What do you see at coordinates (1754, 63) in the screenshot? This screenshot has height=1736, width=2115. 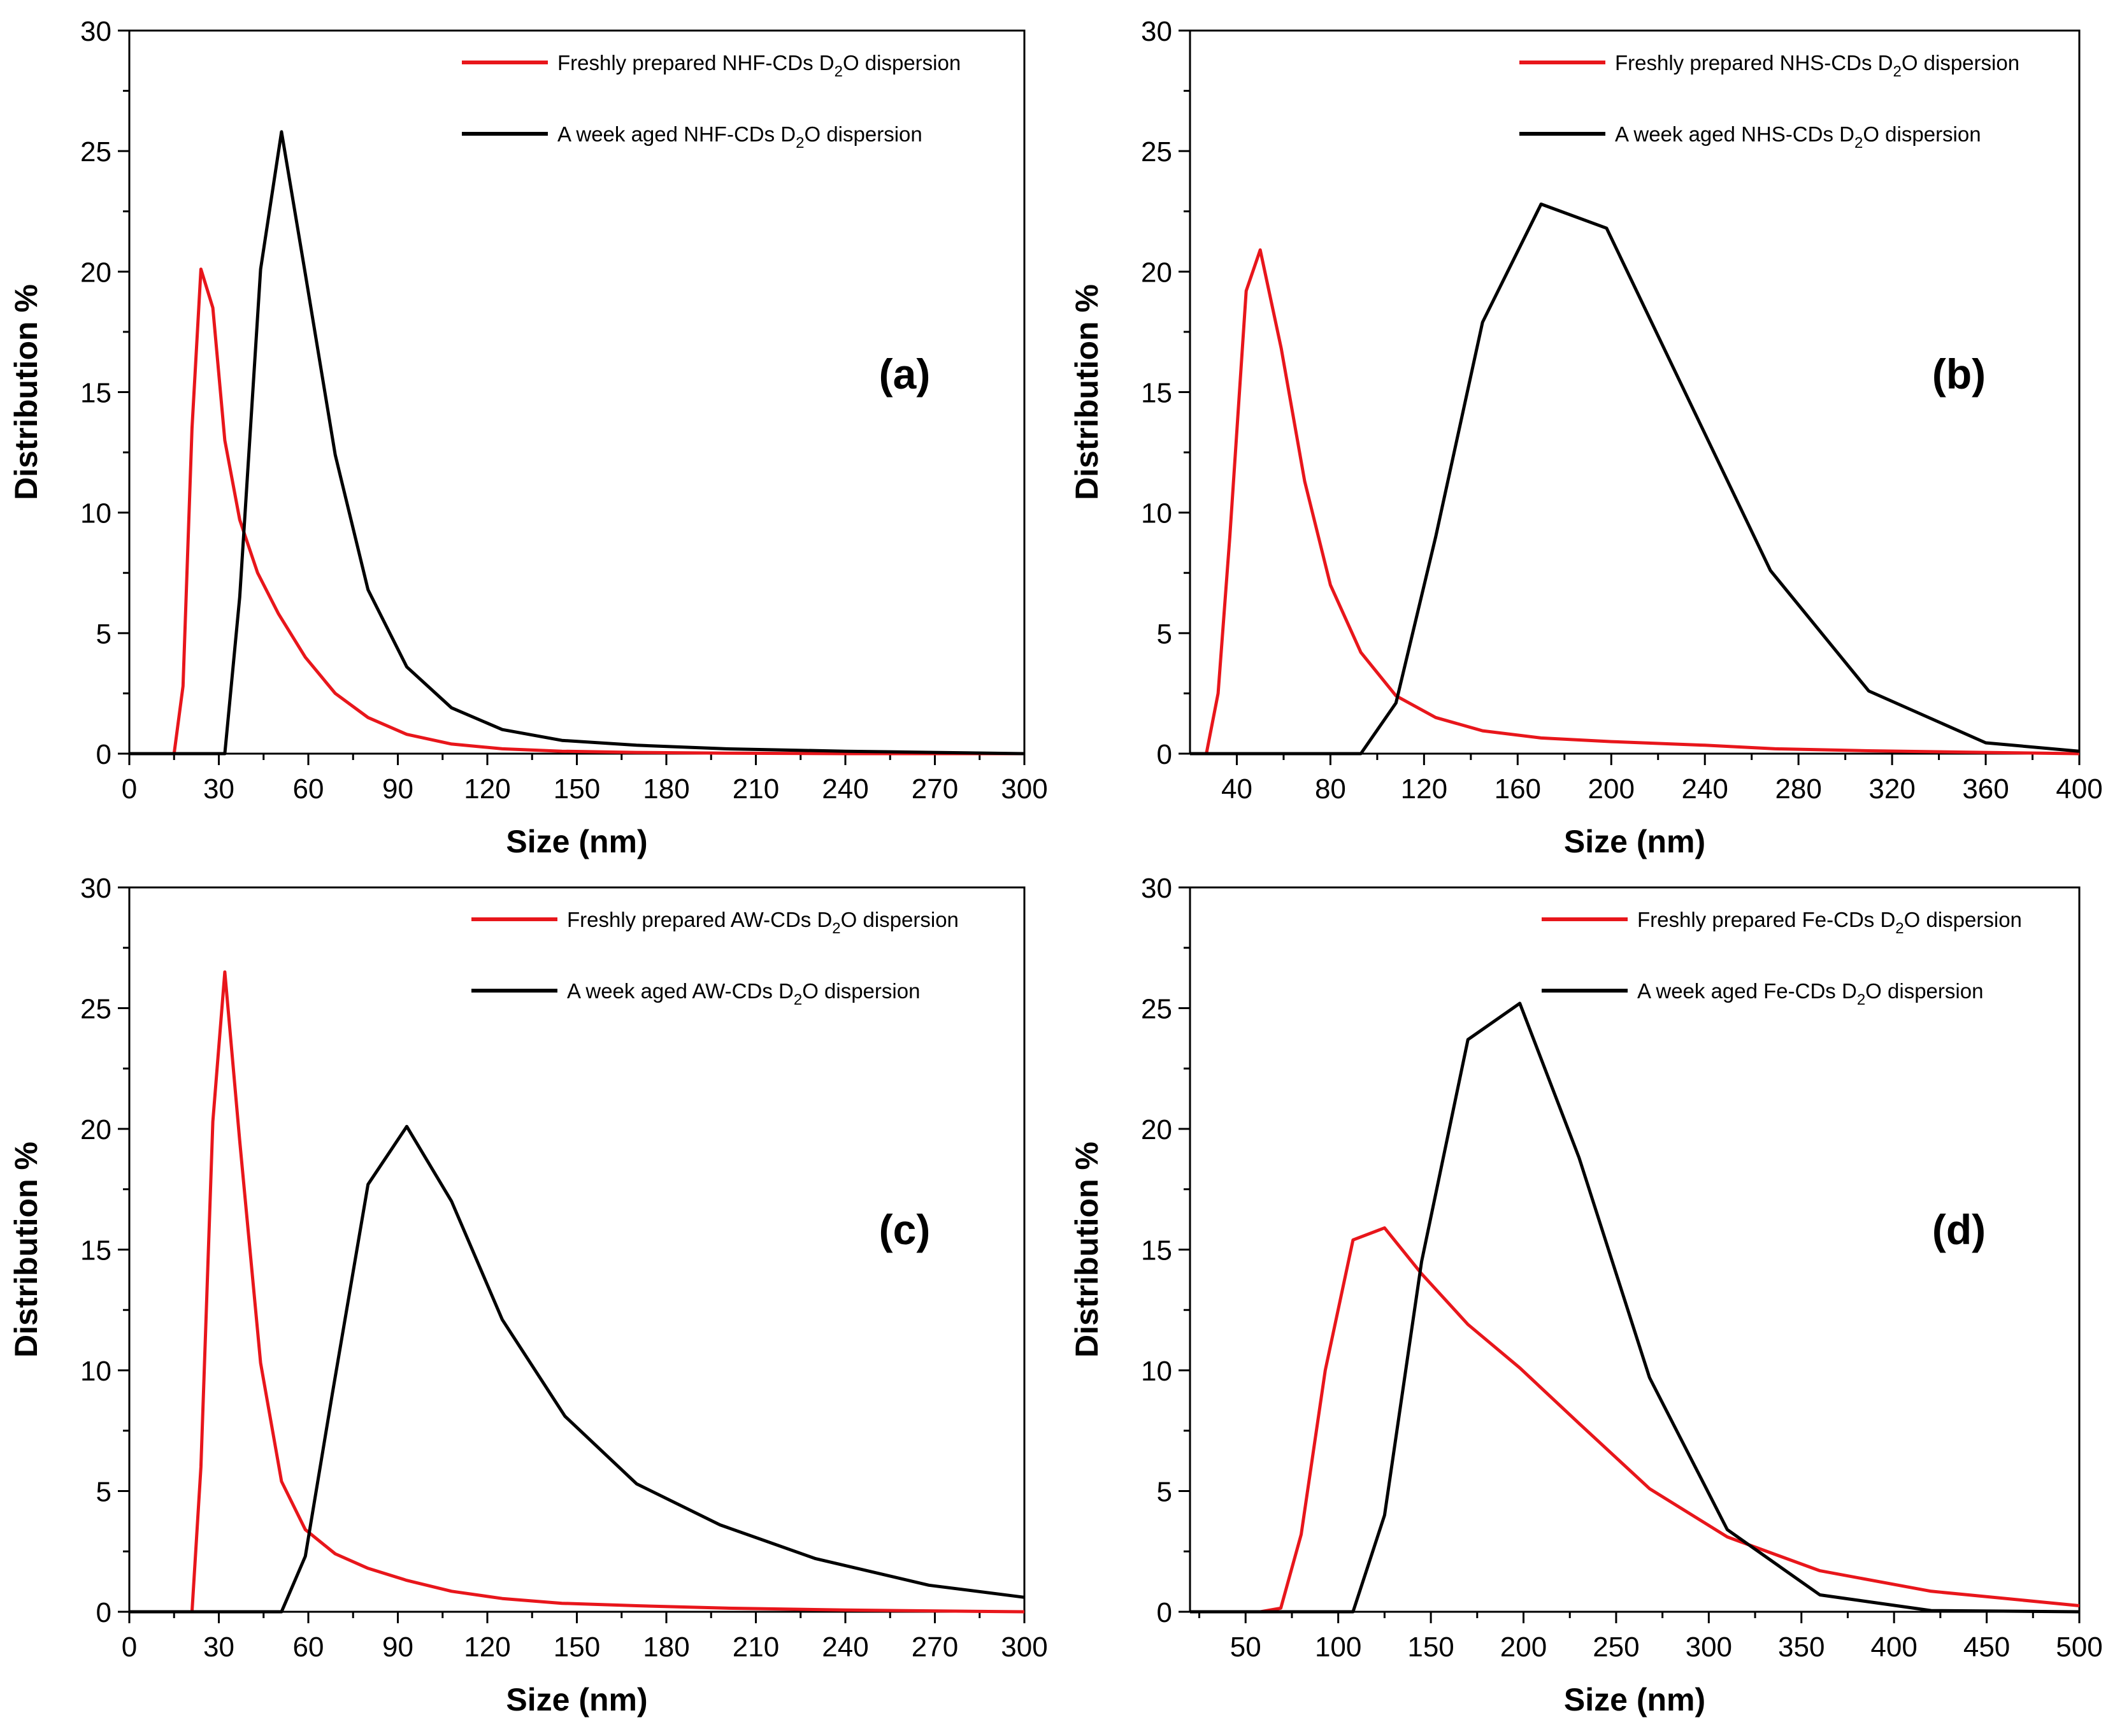 I see `legend-text-main: Freshly prepared NHS-CDs D` at bounding box center [1754, 63].